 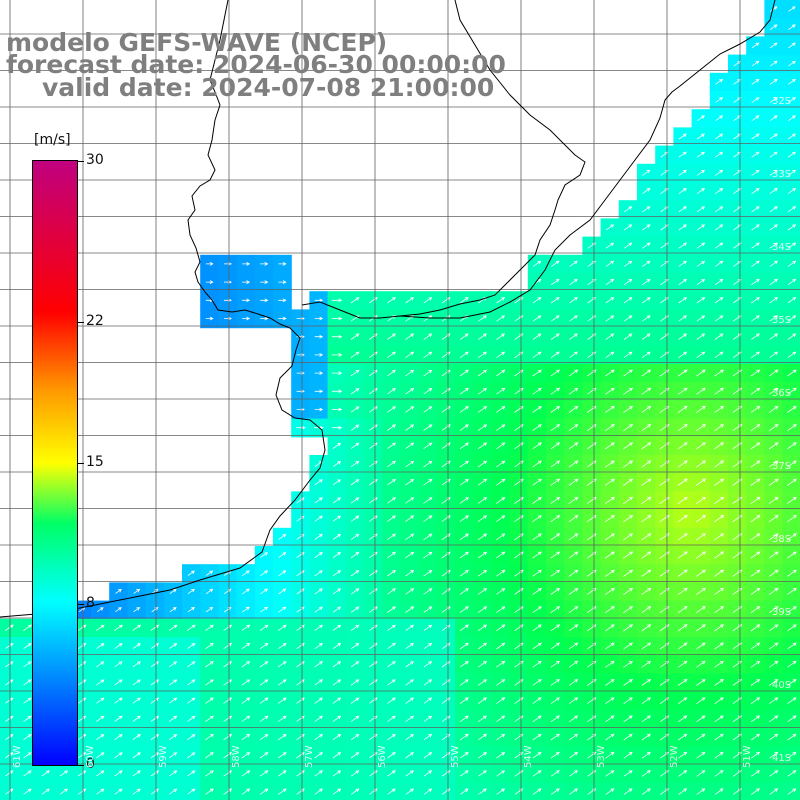 What do you see at coordinates (782, 612) in the screenshot?
I see `latitude-label: 39S` at bounding box center [782, 612].